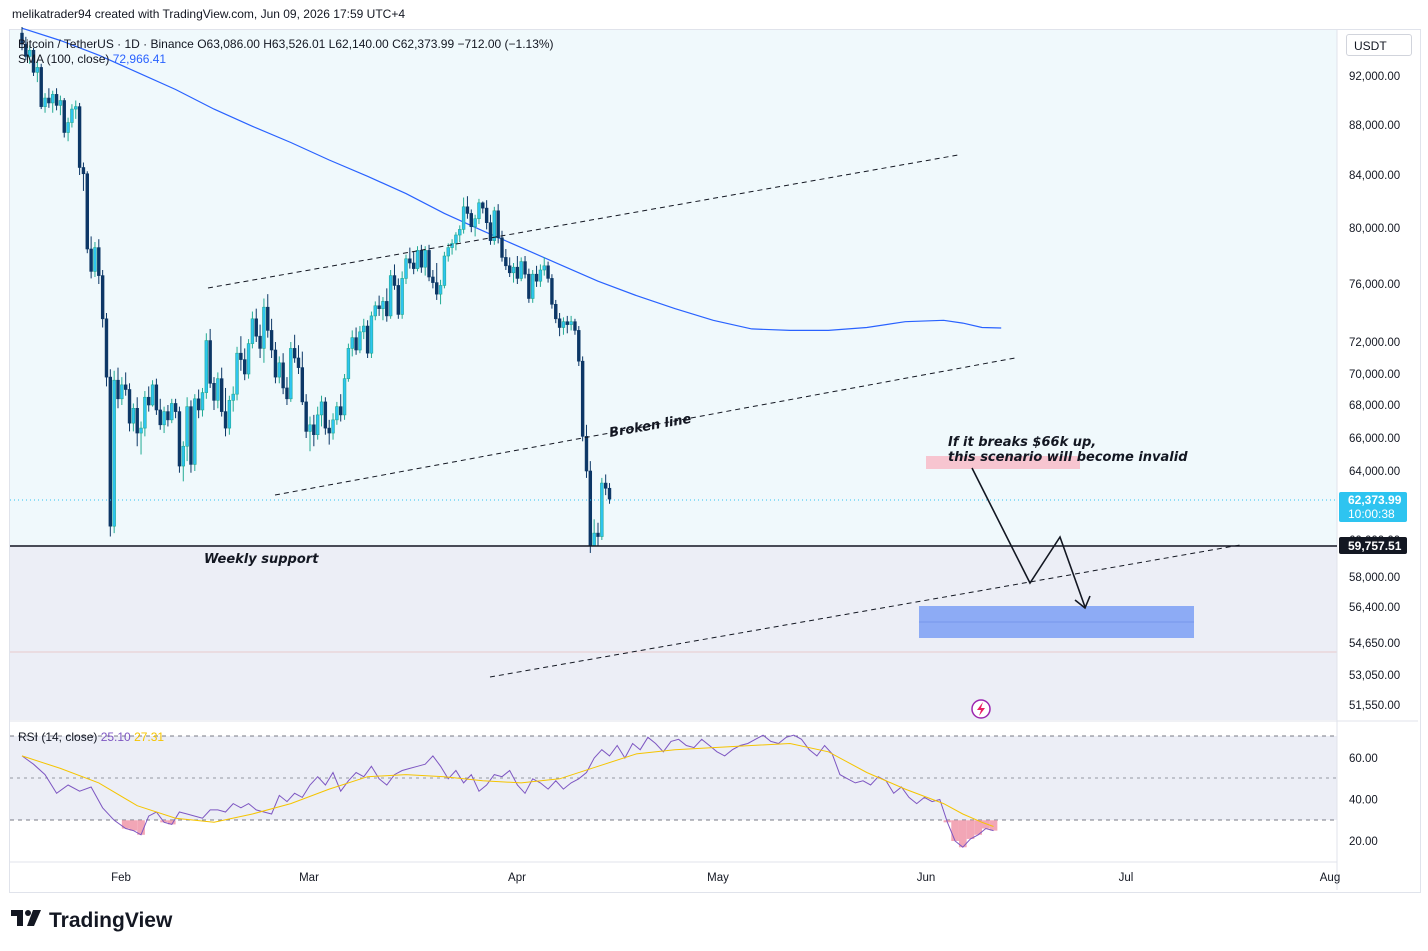  I want to click on price-tick-label: 84,000.00, so click(1374, 176).